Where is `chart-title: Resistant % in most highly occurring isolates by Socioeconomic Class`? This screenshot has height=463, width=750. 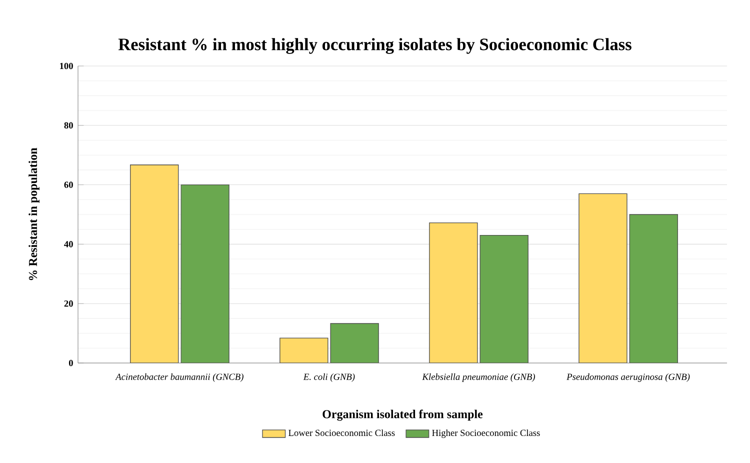
chart-title: Resistant % in most highly occurring isolates by Socioeconomic Class is located at coordinates (375, 46).